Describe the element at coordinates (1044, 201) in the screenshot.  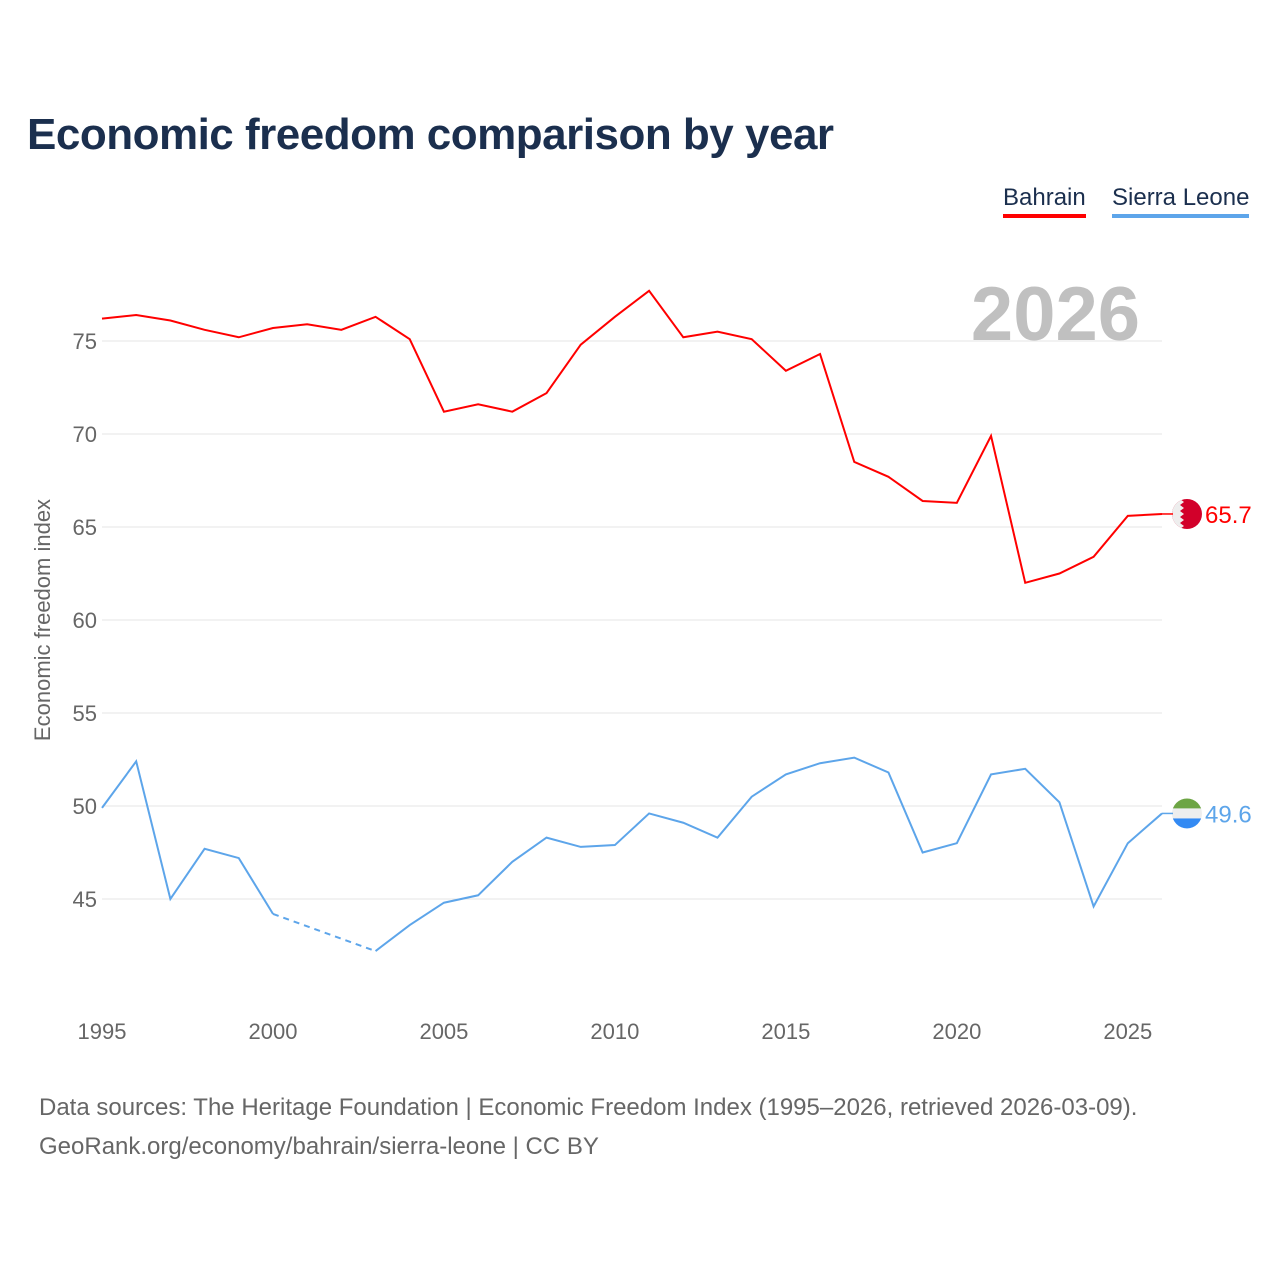
I see `legend-bahrain: Bahrain` at that location.